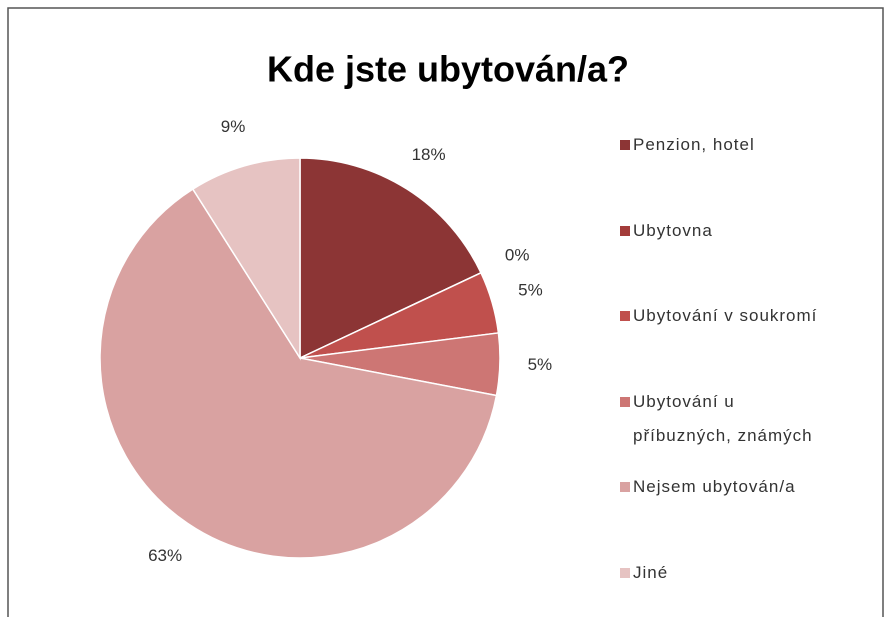  Describe the element at coordinates (429, 154) in the screenshot. I see `data-label: 18%` at that location.